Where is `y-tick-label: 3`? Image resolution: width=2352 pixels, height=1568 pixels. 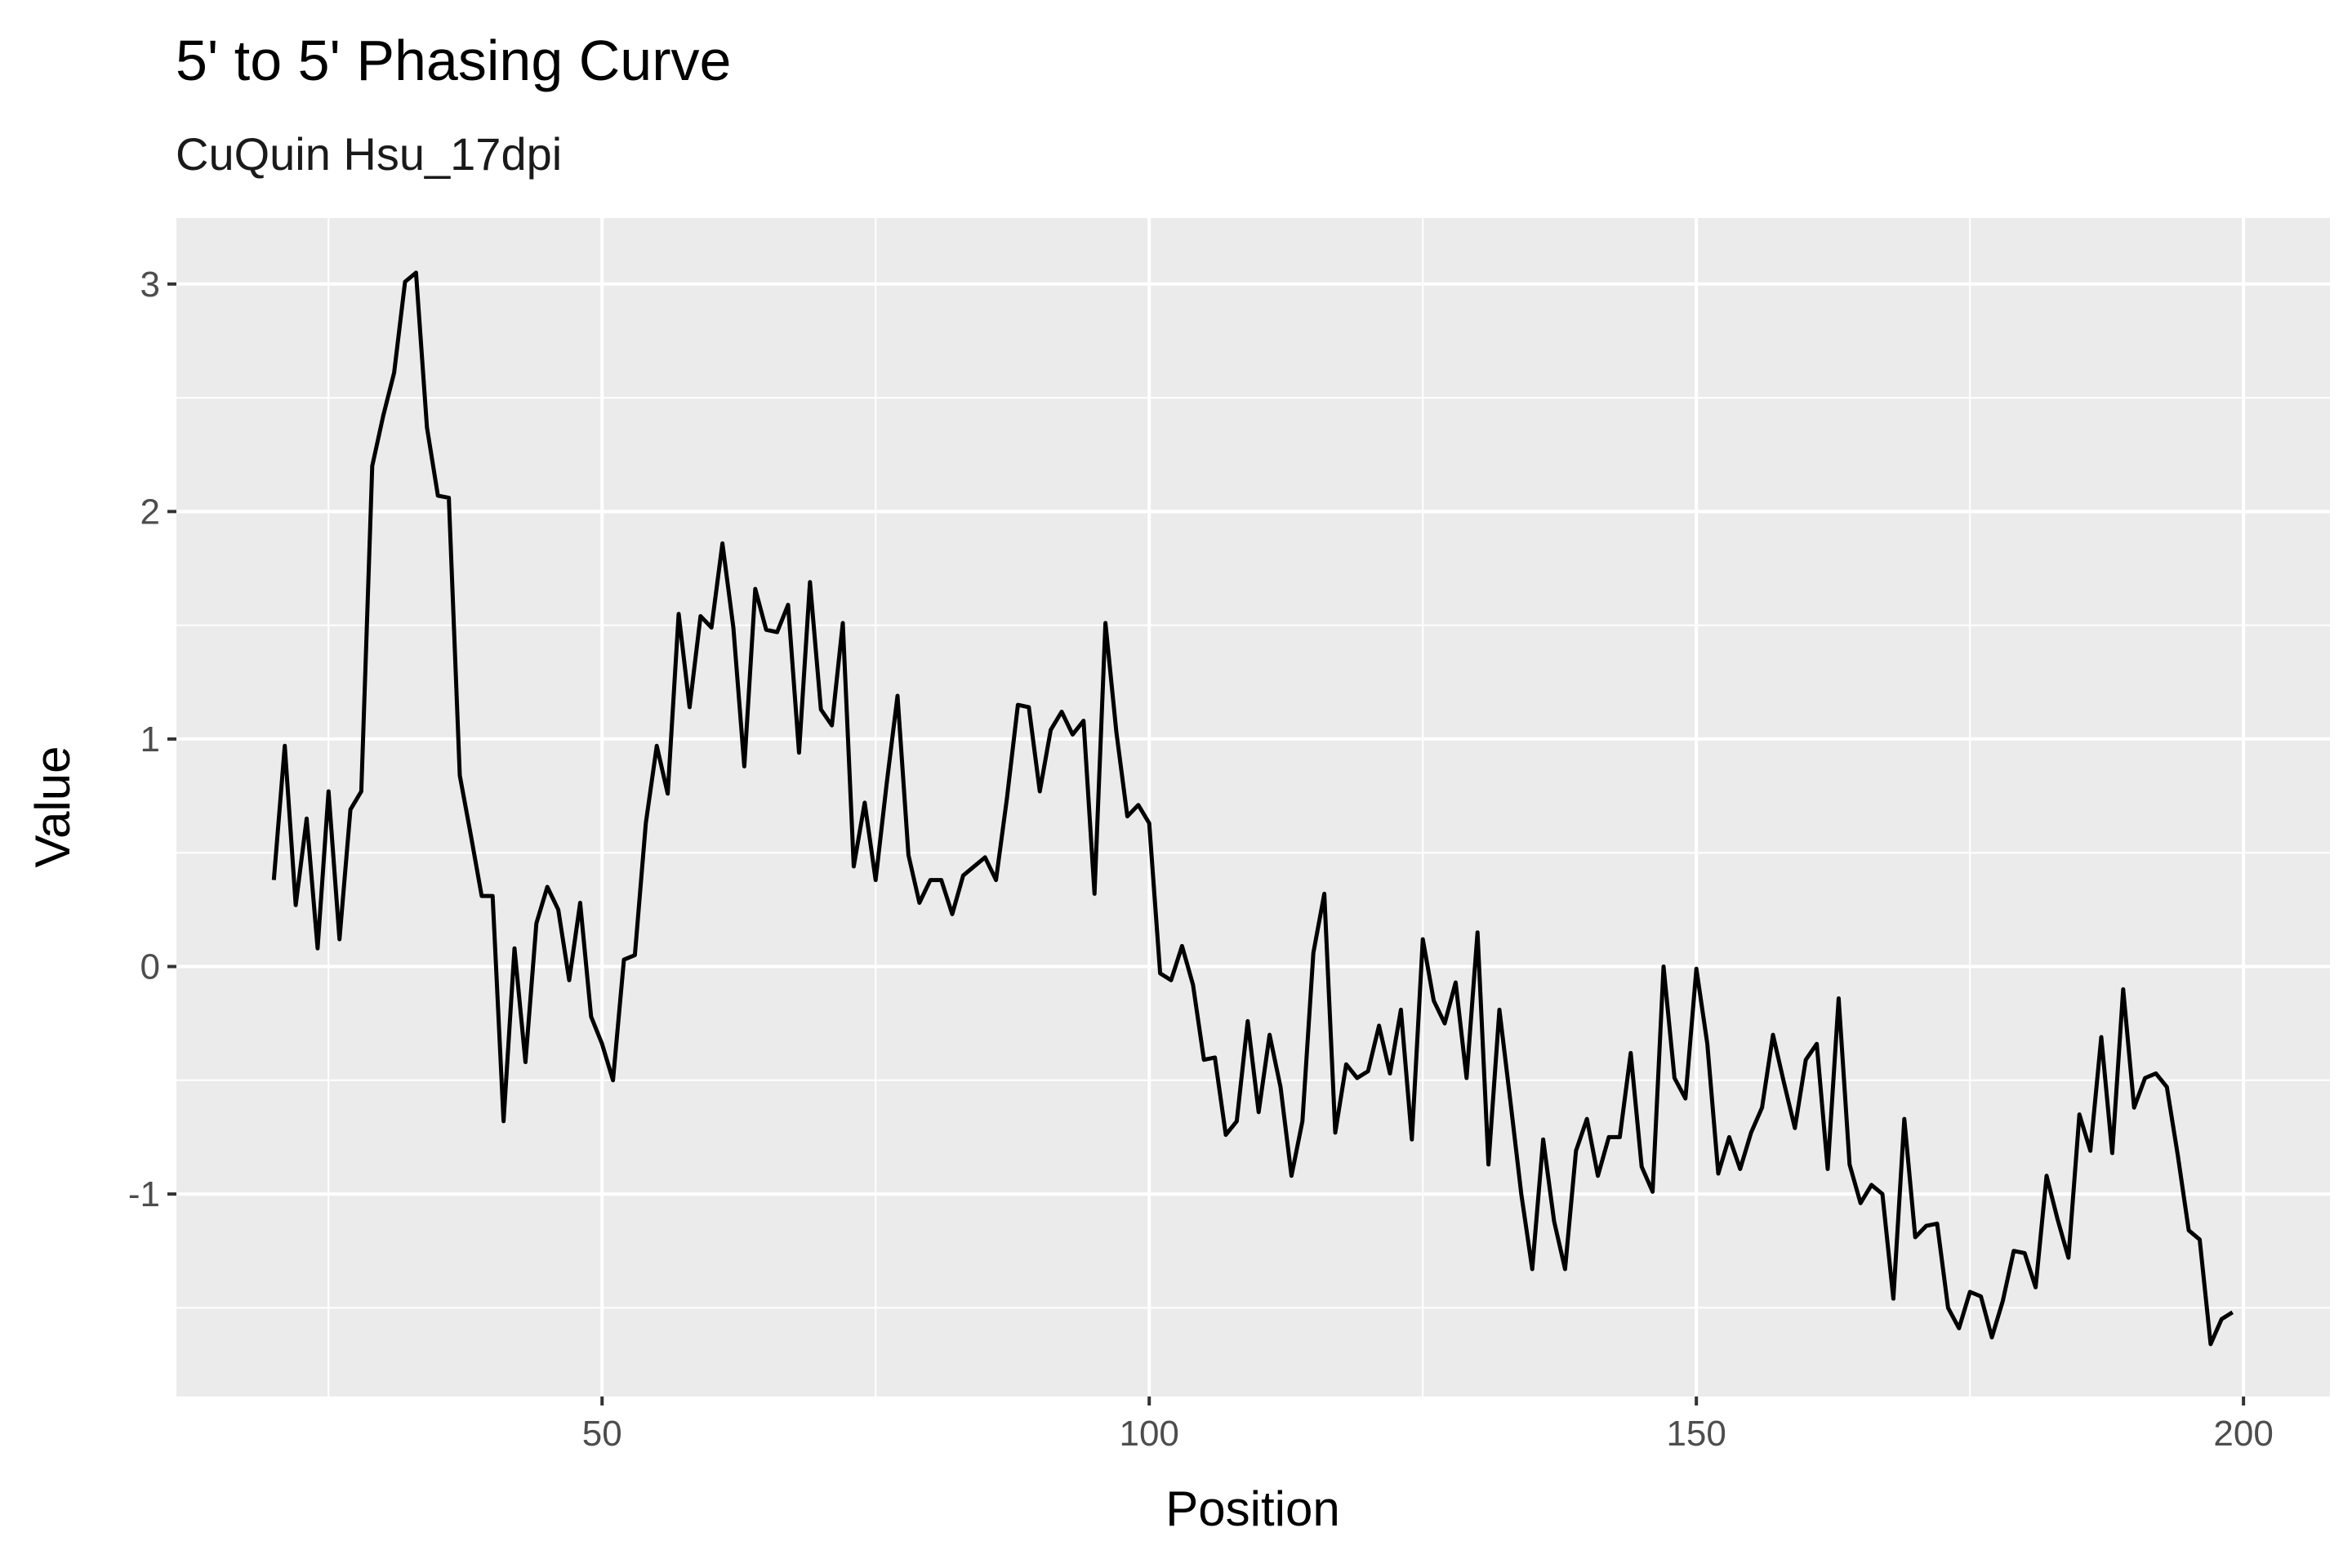 y-tick-label: 3 is located at coordinates (150, 285).